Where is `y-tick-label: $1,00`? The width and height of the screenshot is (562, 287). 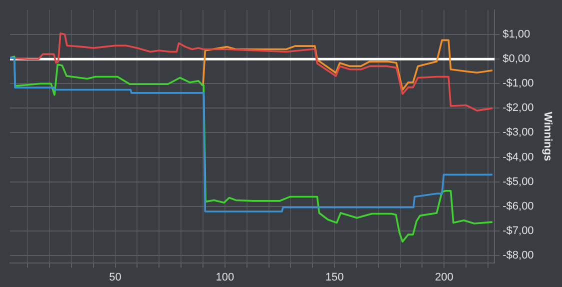
y-tick-label: $1,00 is located at coordinates (516, 34).